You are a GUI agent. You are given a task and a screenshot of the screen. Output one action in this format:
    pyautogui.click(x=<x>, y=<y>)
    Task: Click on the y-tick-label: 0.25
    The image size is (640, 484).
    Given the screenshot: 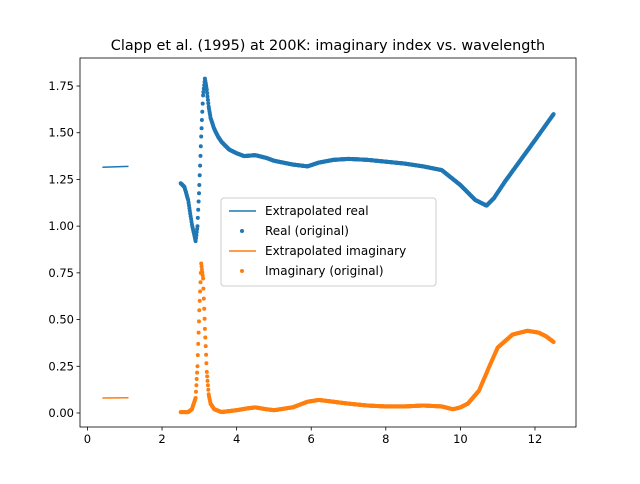 What is the action you would take?
    pyautogui.click(x=61, y=366)
    